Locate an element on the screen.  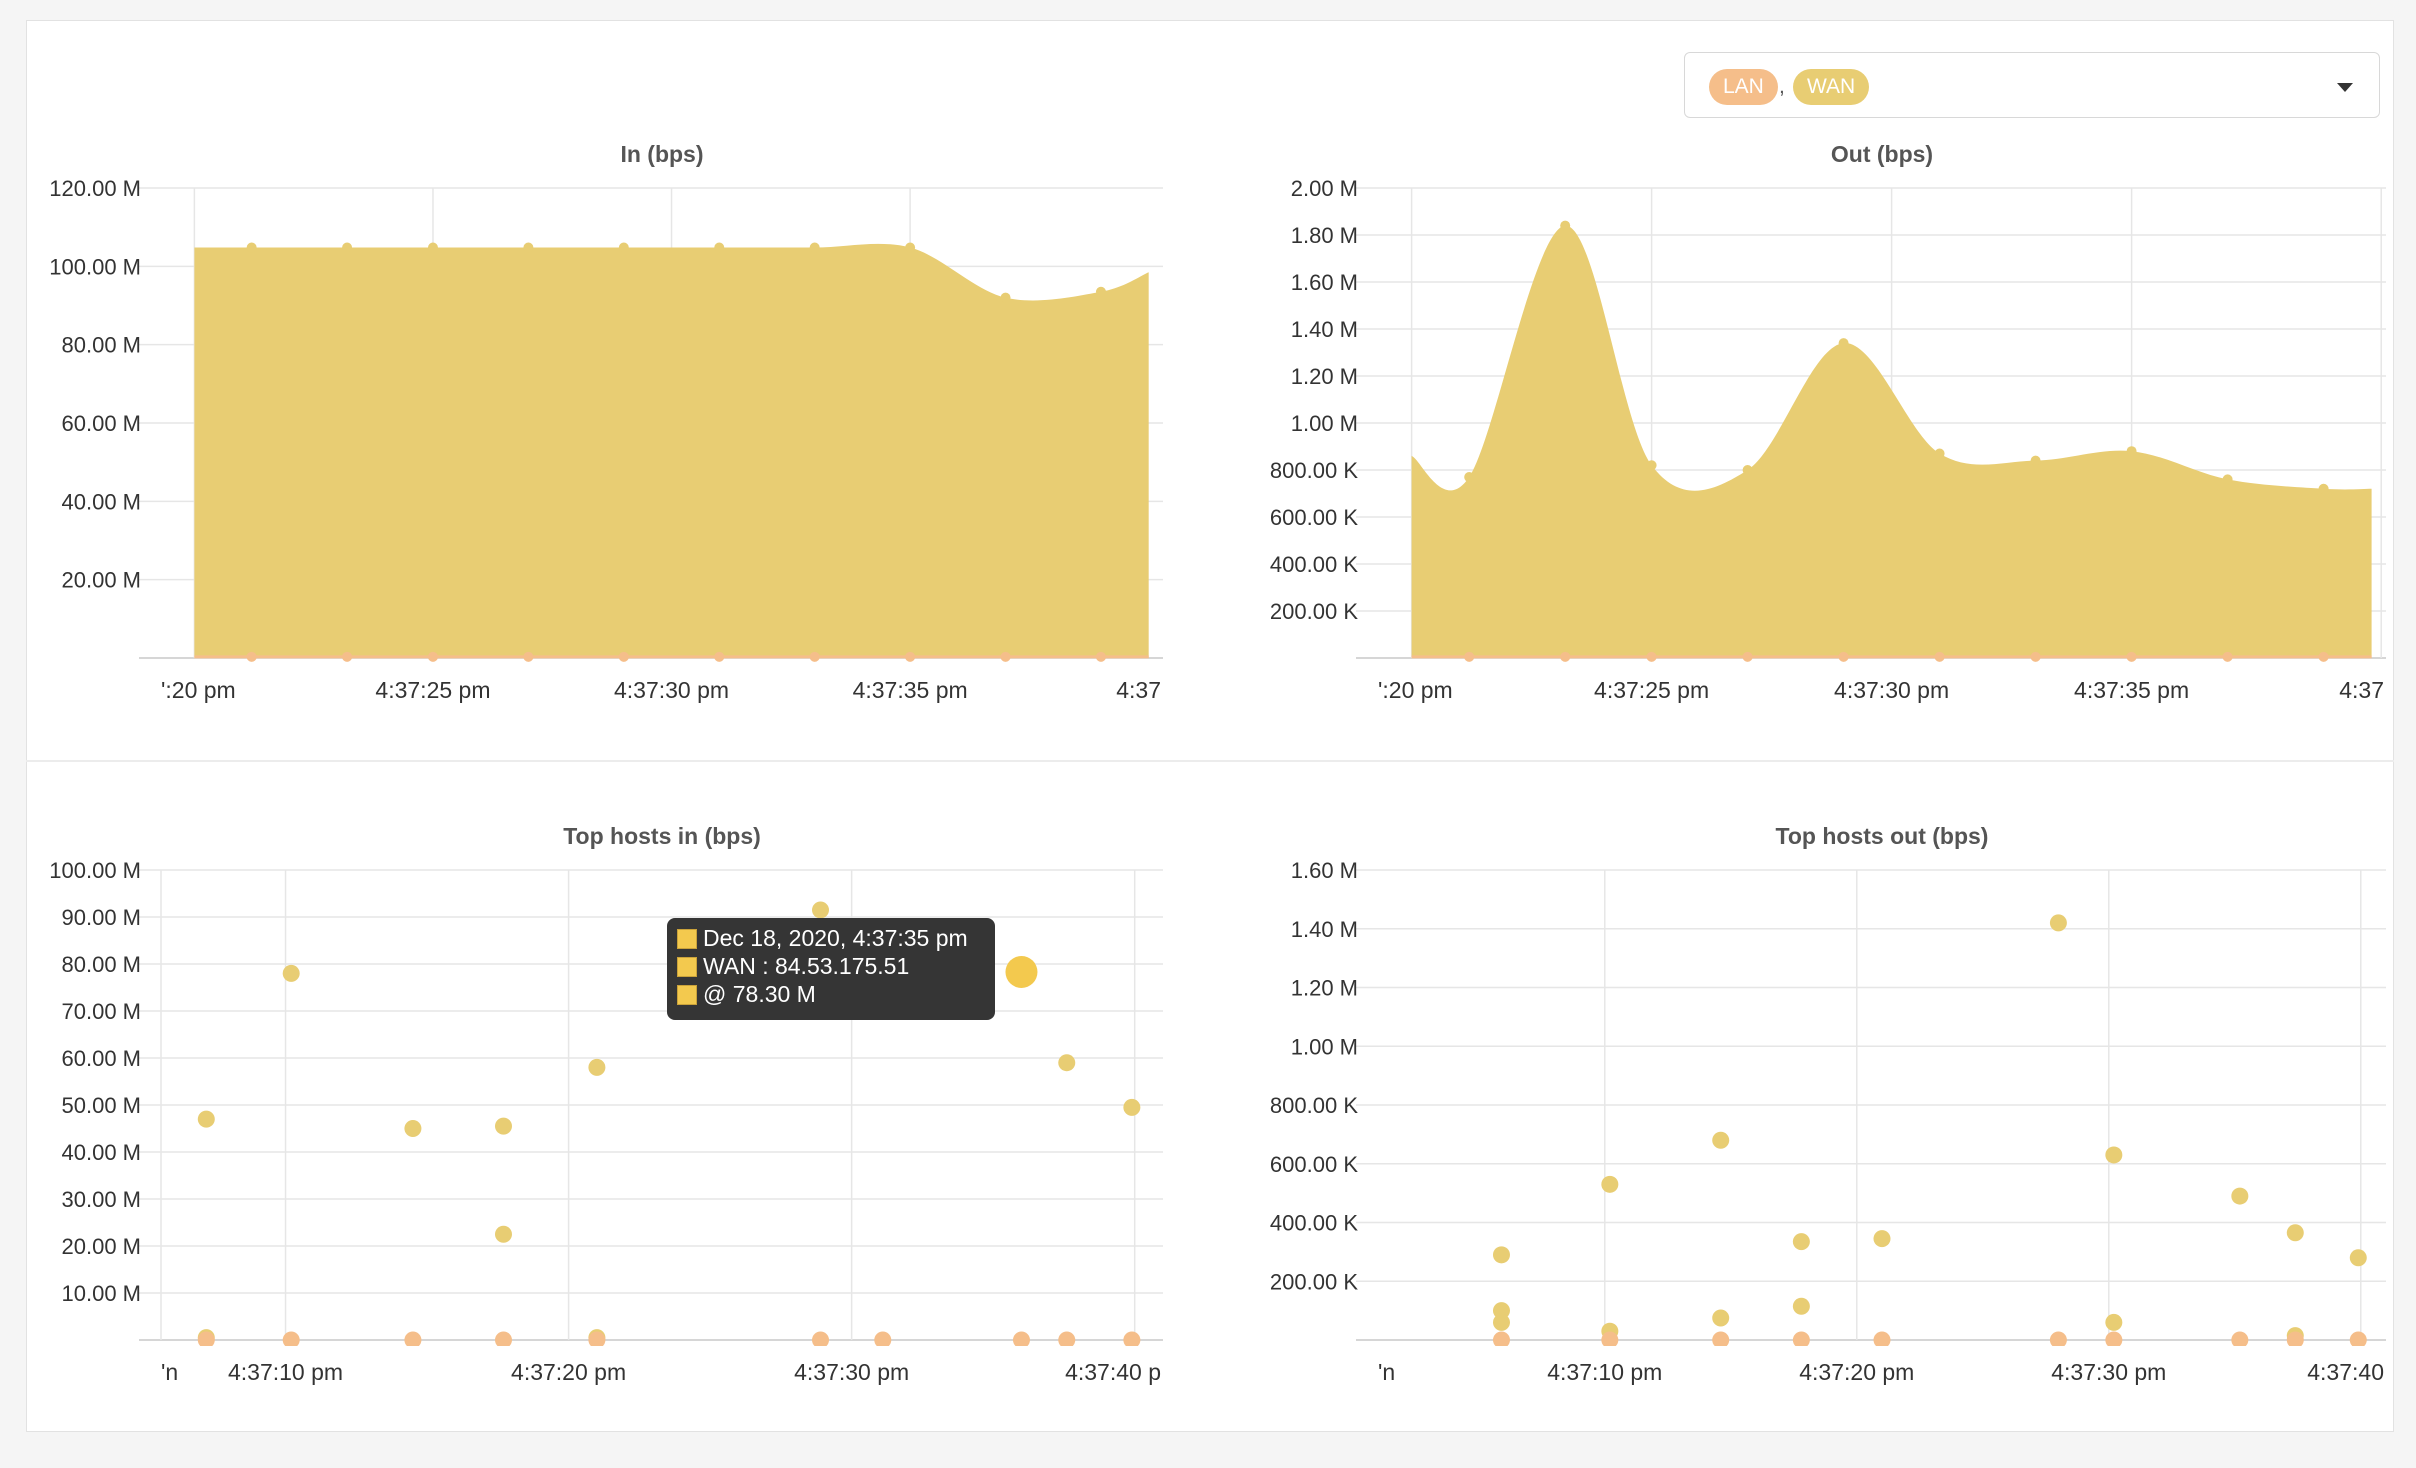
y-tick-label: 200.00 K is located at coordinates (1314, 611).